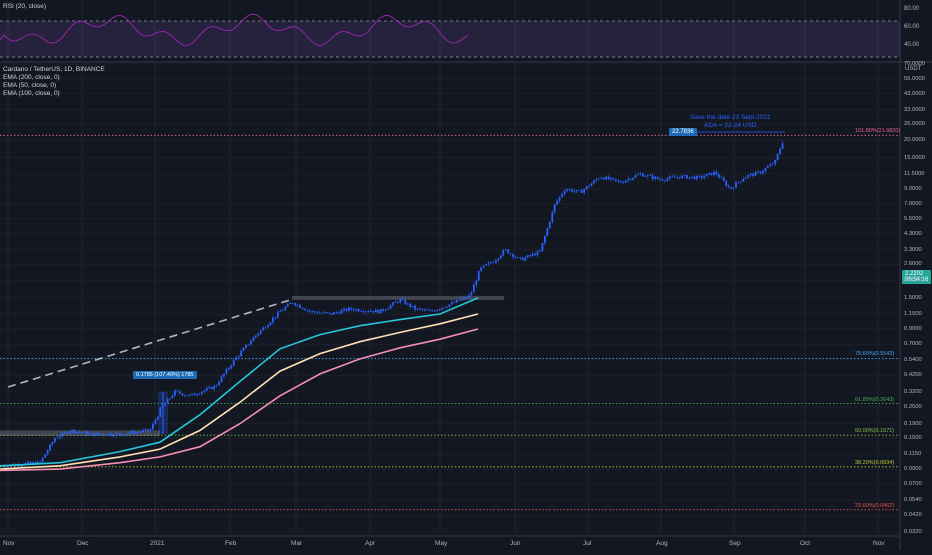 The width and height of the screenshot is (932, 555). Describe the element at coordinates (730, 125) in the screenshot. I see `annotation-line-2: ADA = 22-24 USD` at that location.